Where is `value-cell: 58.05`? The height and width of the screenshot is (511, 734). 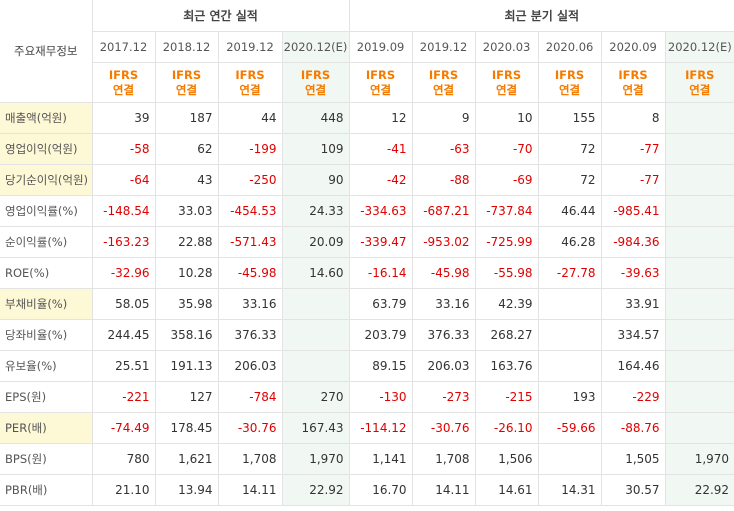 value-cell: 58.05 is located at coordinates (124, 304).